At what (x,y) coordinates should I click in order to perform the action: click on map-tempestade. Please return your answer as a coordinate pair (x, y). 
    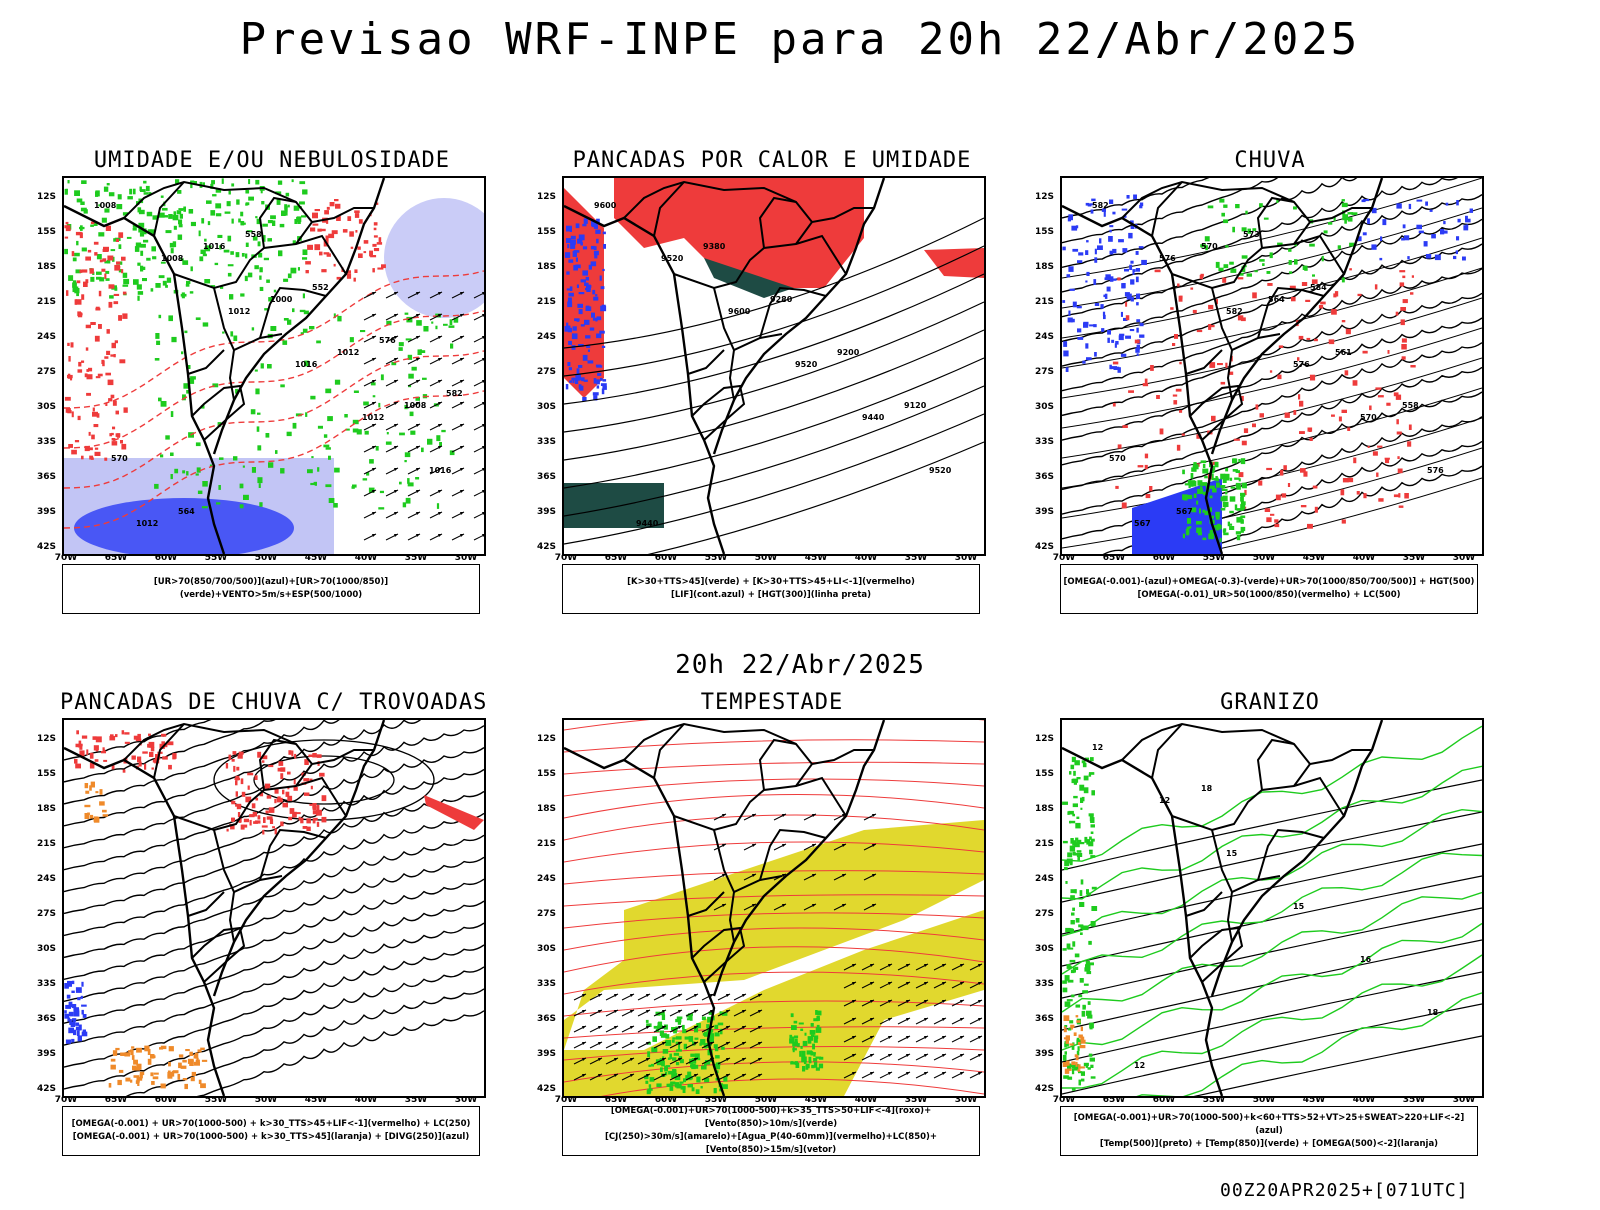
    Looking at the image, I should click on (774, 908).